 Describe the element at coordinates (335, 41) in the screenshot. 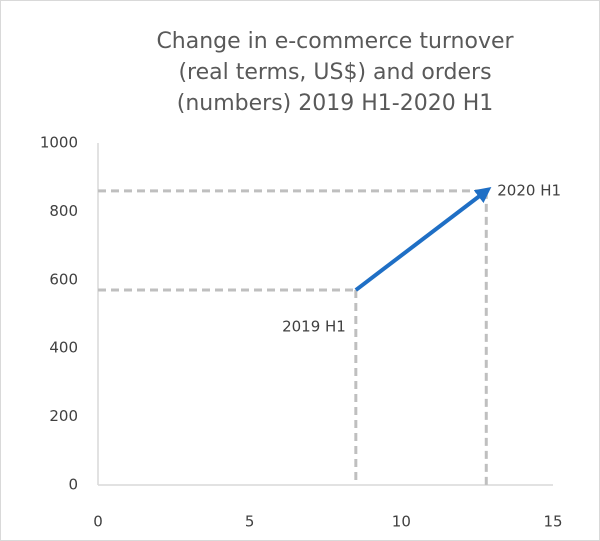

I see `chart-title: Change in e-commerce turnover` at that location.